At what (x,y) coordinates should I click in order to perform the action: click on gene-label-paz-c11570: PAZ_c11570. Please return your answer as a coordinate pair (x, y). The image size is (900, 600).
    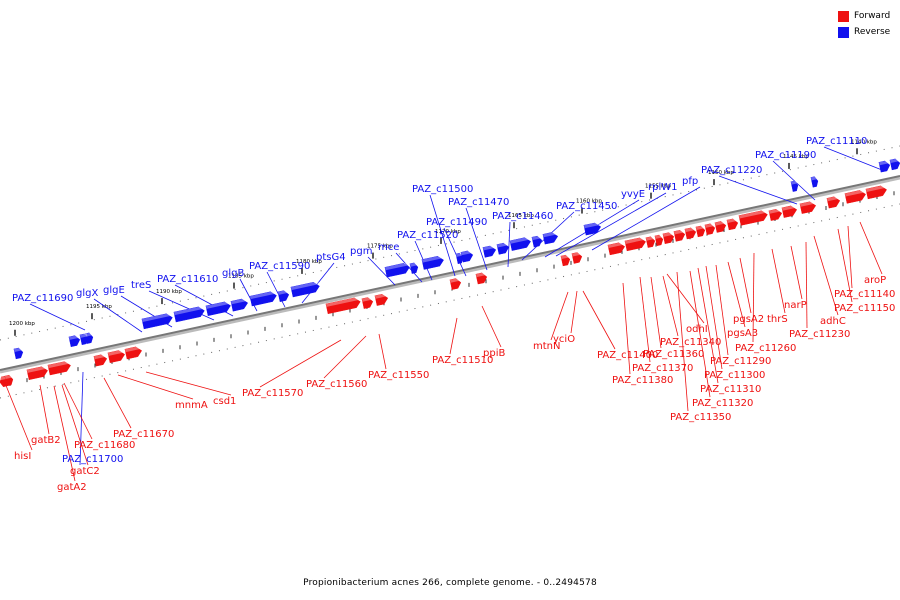
    Looking at the image, I should click on (272, 393).